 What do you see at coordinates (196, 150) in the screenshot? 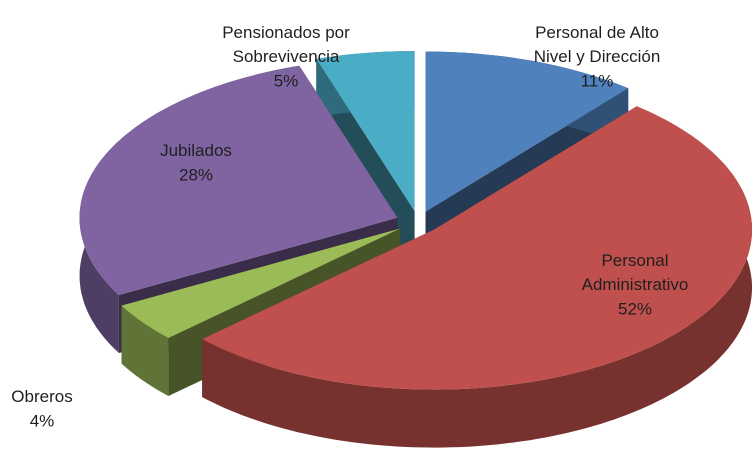
I see `slice-label: Jubilados` at bounding box center [196, 150].